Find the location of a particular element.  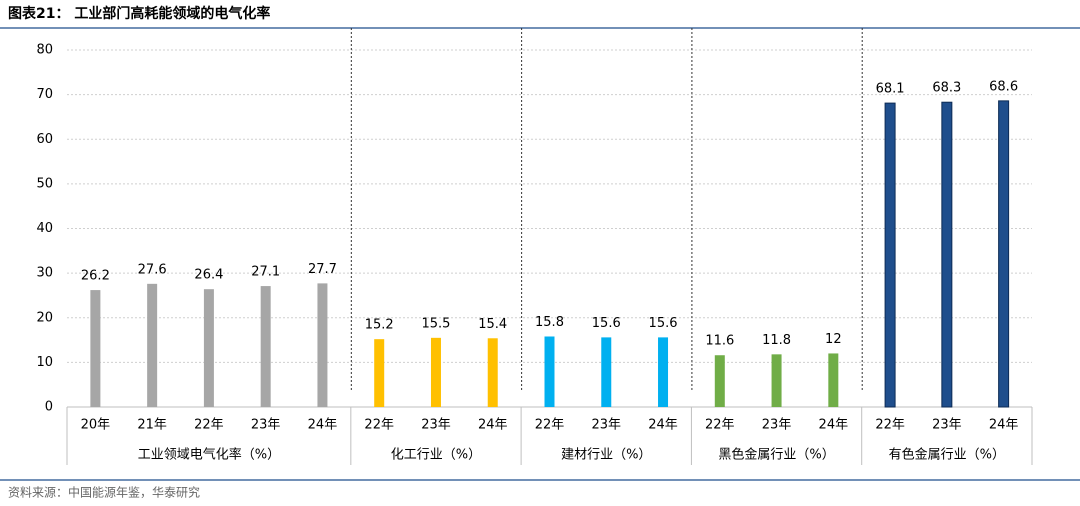

y-tick-label: 10 is located at coordinates (44, 362).